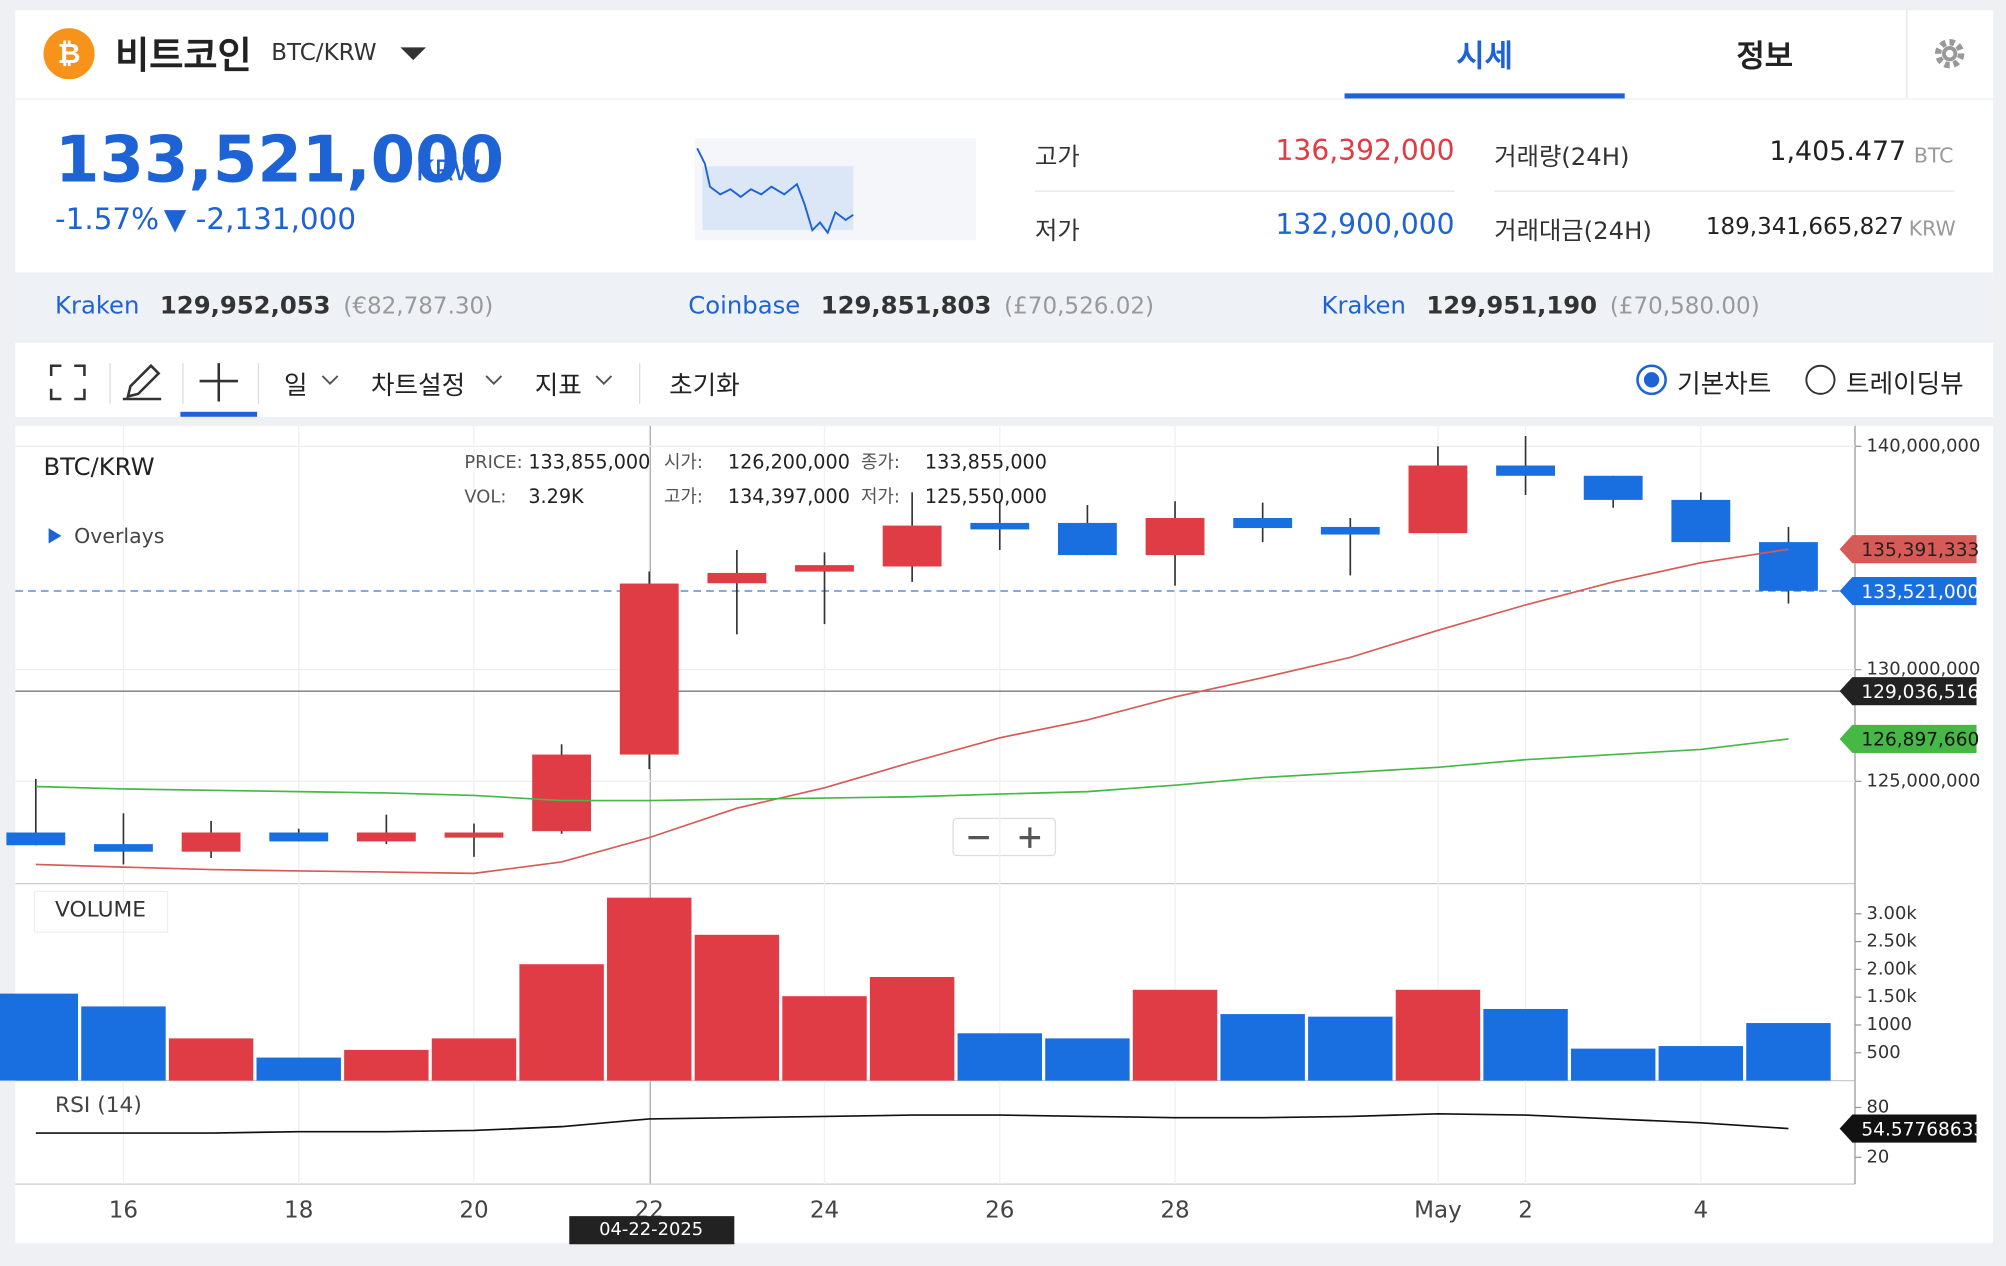 Image resolution: width=2006 pixels, height=1266 pixels. Describe the element at coordinates (245, 305) in the screenshot. I see `exchange-price: 129,952,053` at that location.